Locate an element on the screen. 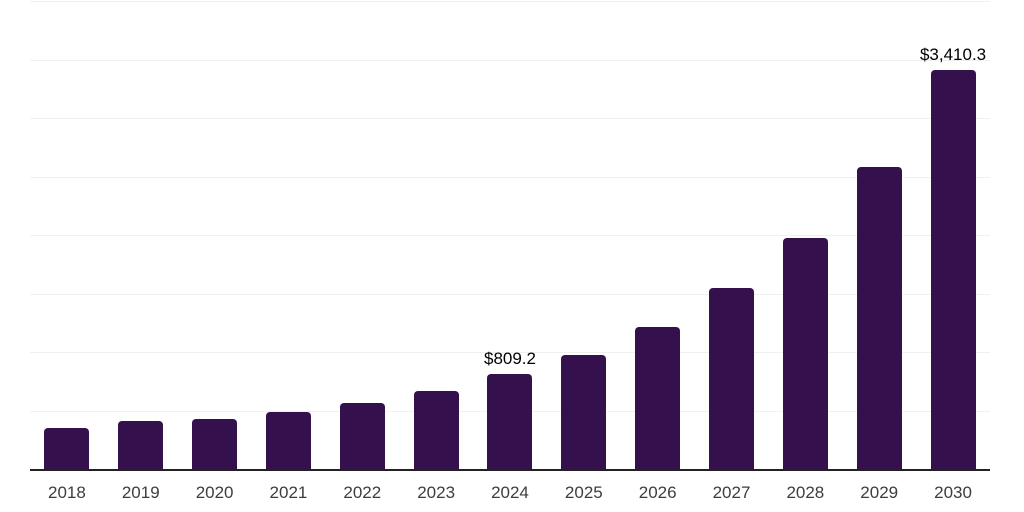  x-axis-label-2024: 2024 is located at coordinates (510, 492).